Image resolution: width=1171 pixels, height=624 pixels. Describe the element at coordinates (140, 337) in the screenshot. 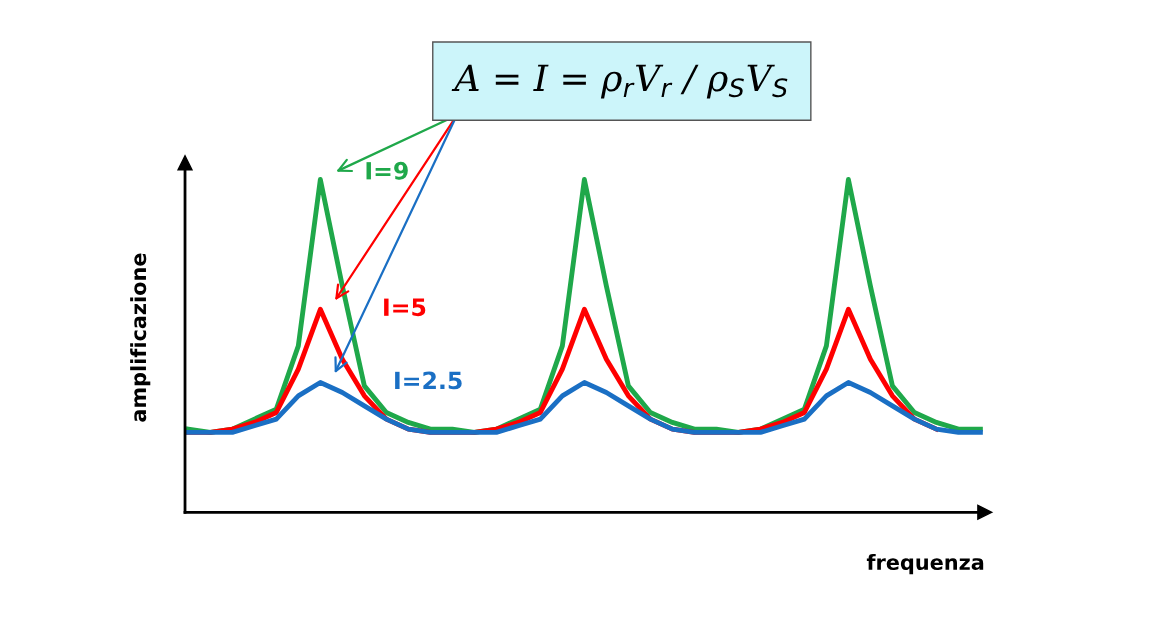

I see `y-axis-title: amplificazione` at that location.